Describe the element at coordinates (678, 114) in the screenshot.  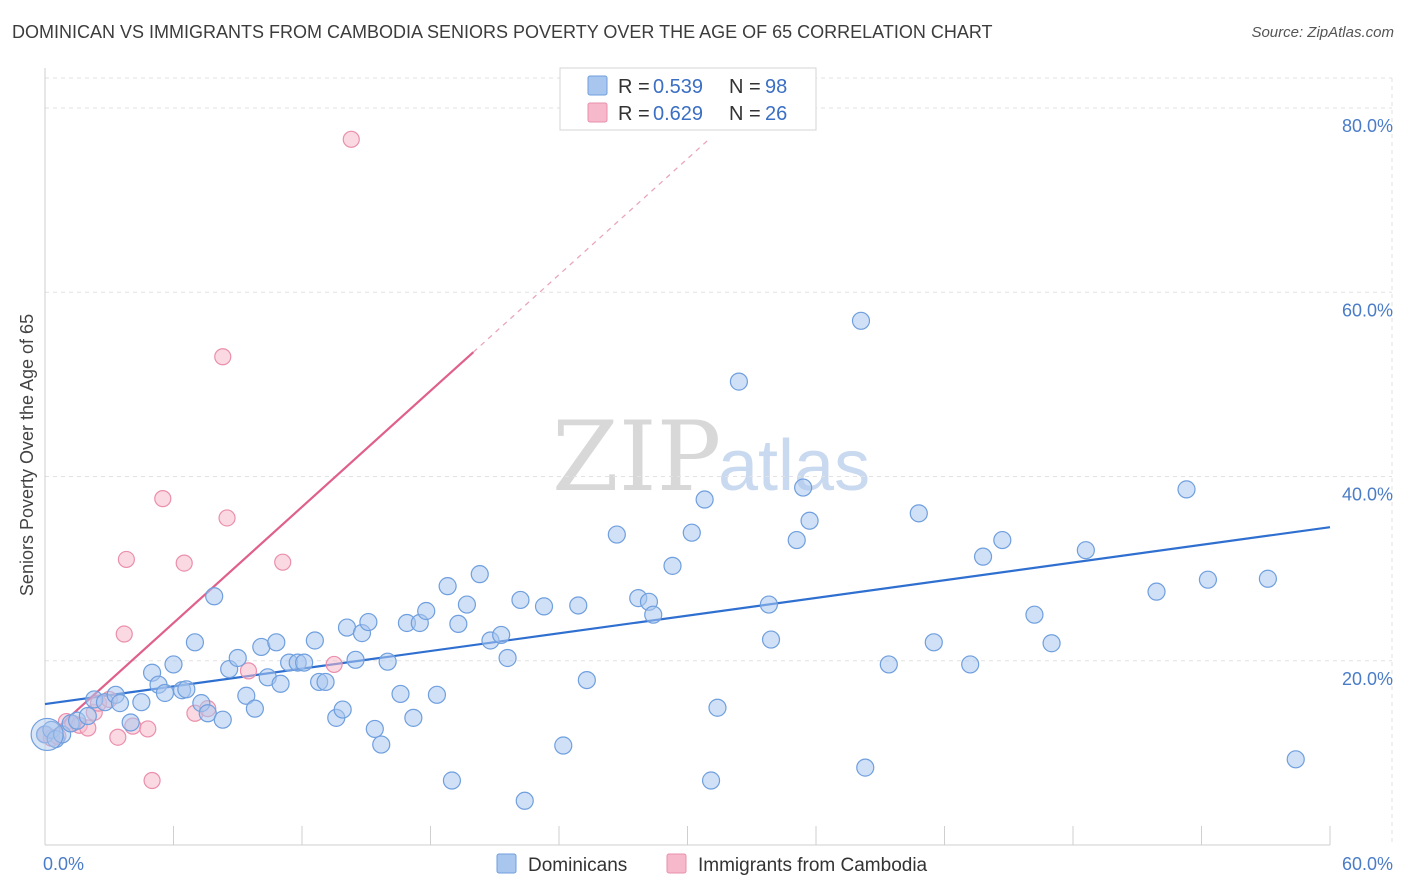
I see `legend-r-value-2: 0.629` at that location.